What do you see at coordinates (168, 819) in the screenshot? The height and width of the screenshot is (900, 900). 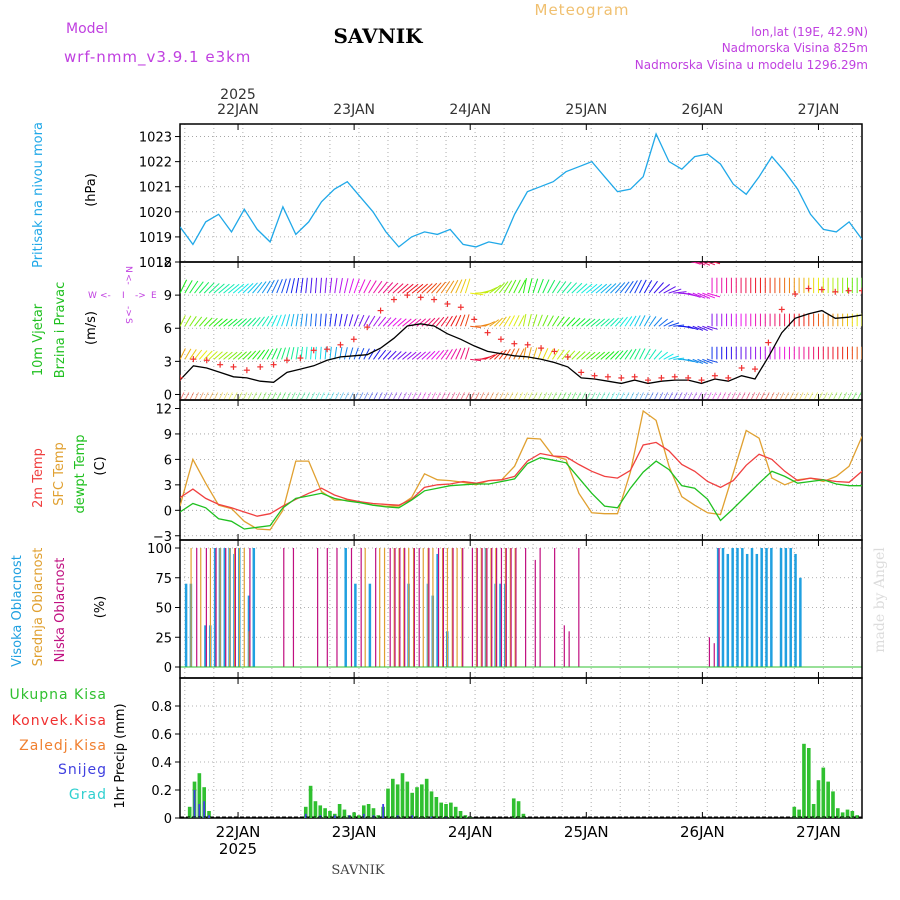 I see `ytick-label: 0` at bounding box center [168, 819].